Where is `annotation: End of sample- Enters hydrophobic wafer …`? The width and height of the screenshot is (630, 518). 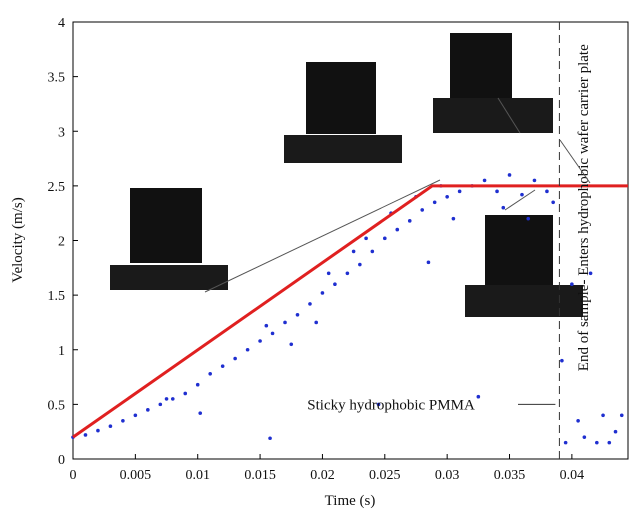
annotation: End of sample- Enters hydrophobic wafer … is located at coordinates (584, 207).